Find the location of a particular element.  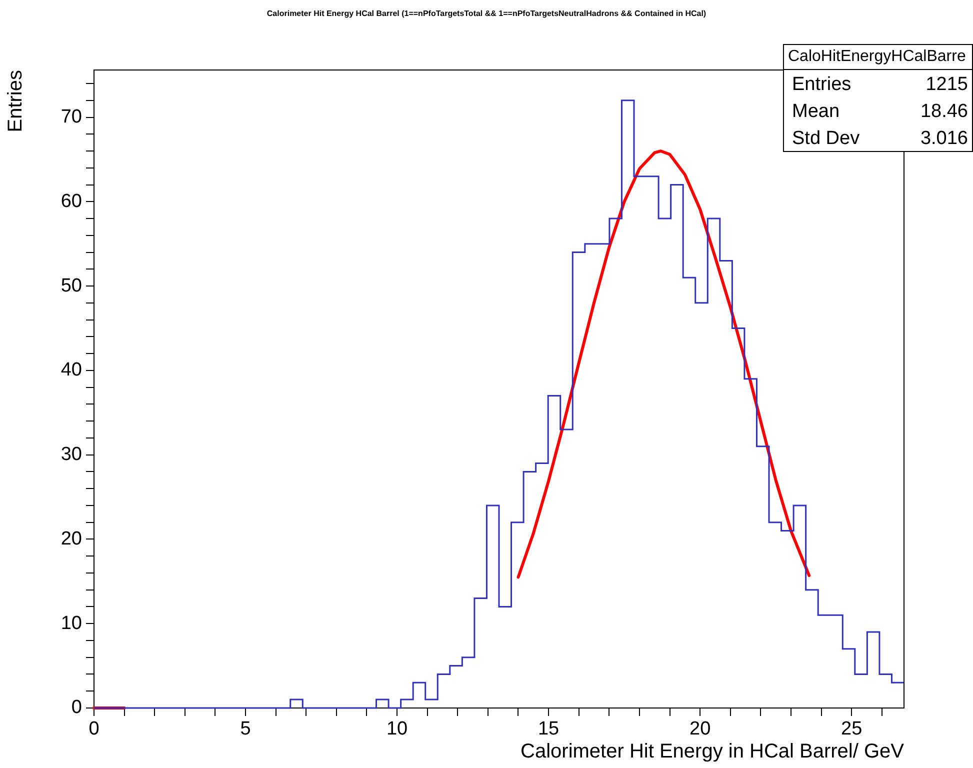

y-tick-label: 40 is located at coordinates (71, 370).